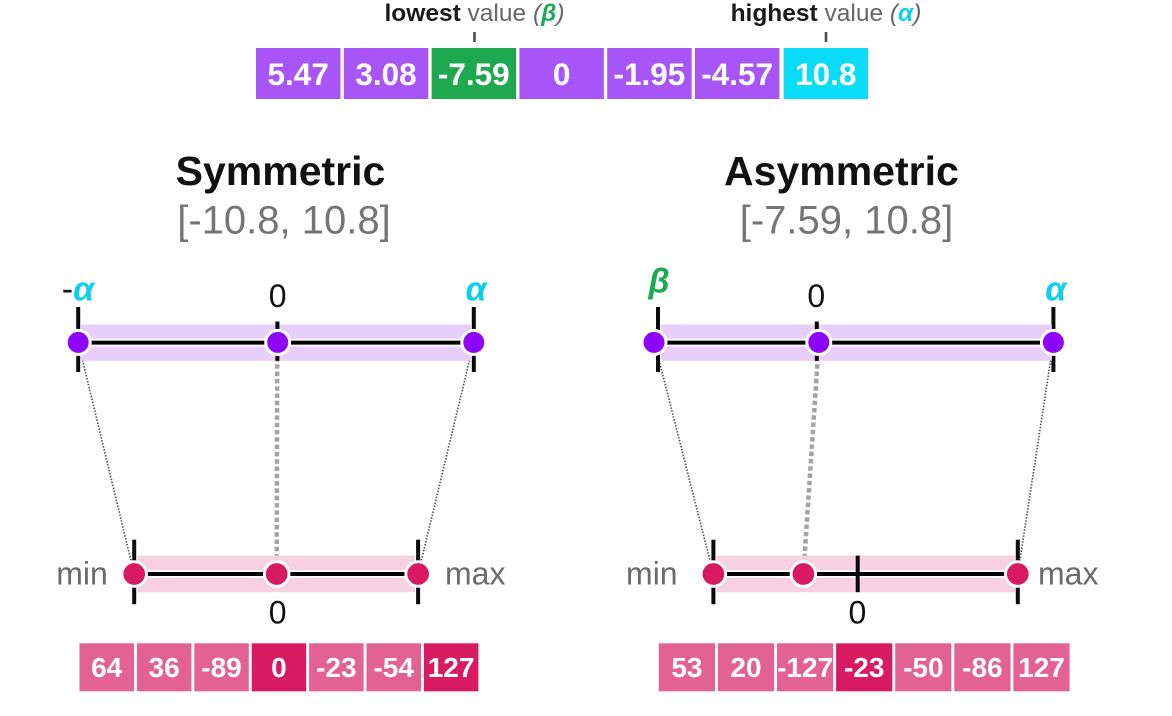 This screenshot has width=1172, height=716. Describe the element at coordinates (841, 171) in the screenshot. I see `svg-text: Asymmetric` at that location.